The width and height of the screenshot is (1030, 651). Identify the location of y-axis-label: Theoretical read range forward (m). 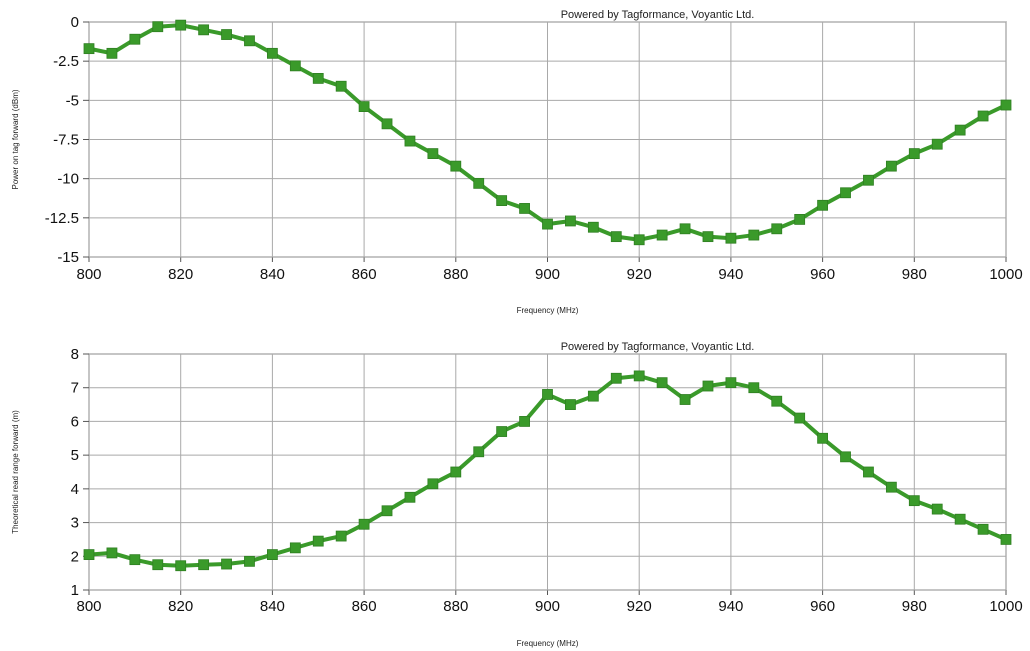
(15, 472).